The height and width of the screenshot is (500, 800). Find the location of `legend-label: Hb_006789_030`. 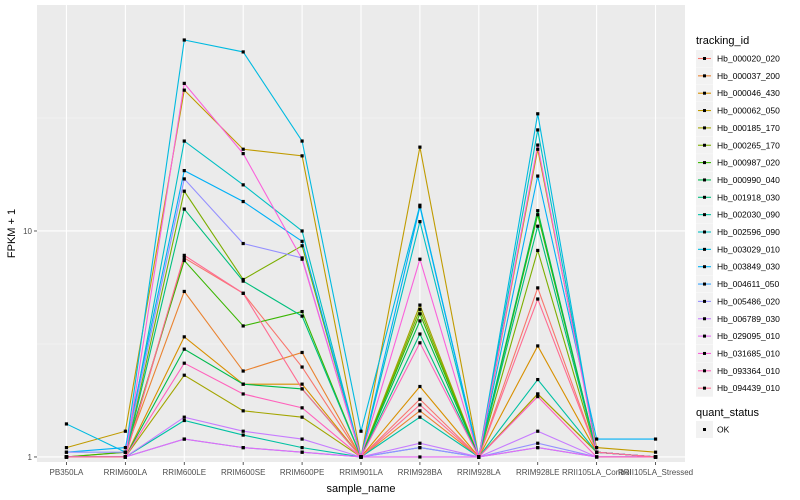

legend-label: Hb_006789_030 is located at coordinates (748, 319).